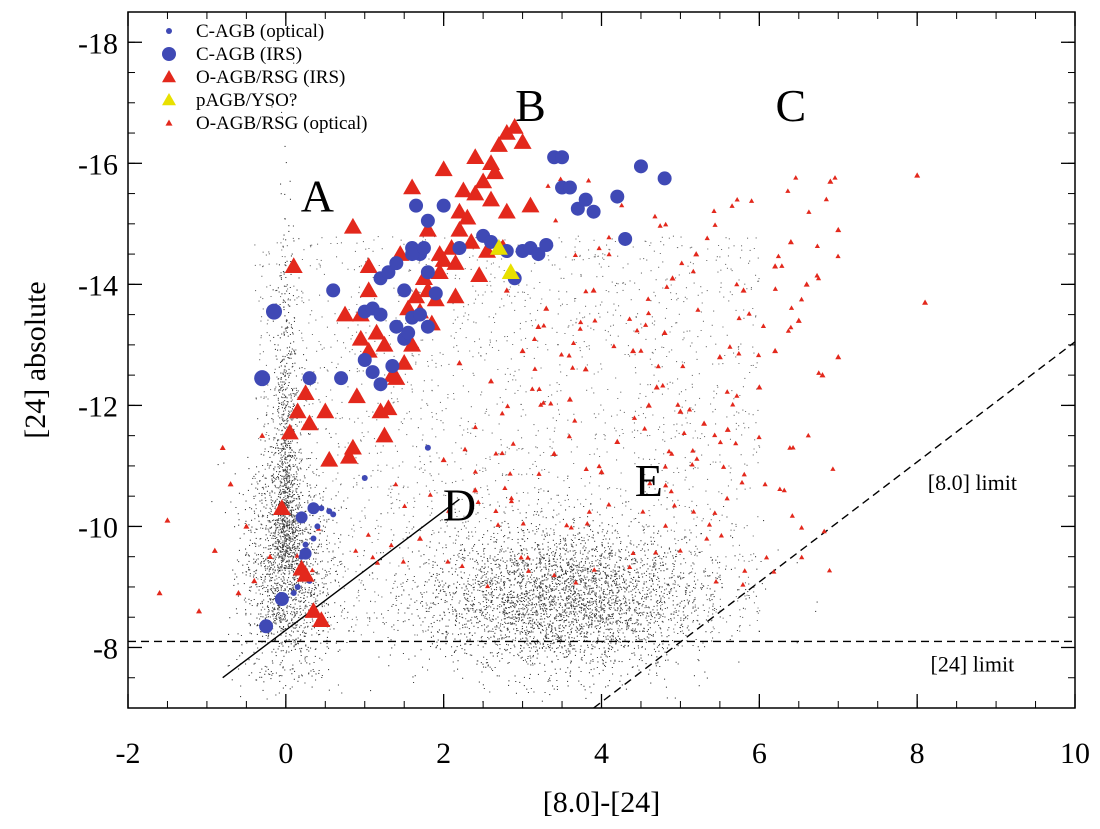 The width and height of the screenshot is (1100, 829). What do you see at coordinates (801, 299) in the screenshot?
I see `point-r171` at bounding box center [801, 299].